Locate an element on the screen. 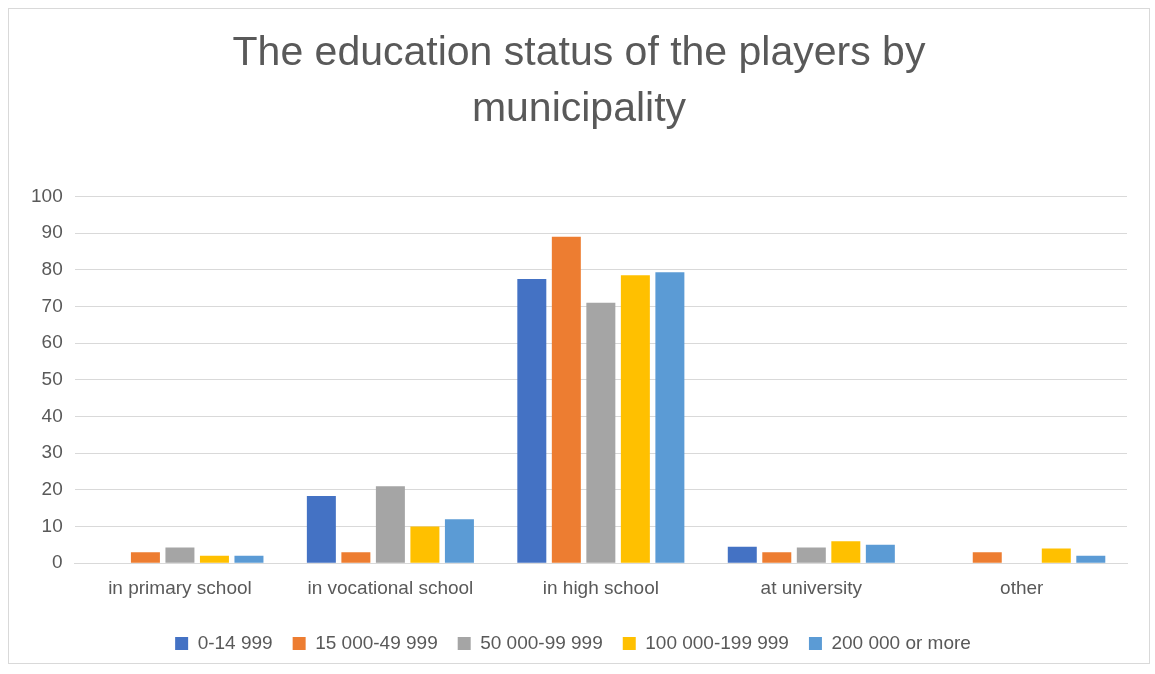  y-tick-label: 20 is located at coordinates (52, 489).